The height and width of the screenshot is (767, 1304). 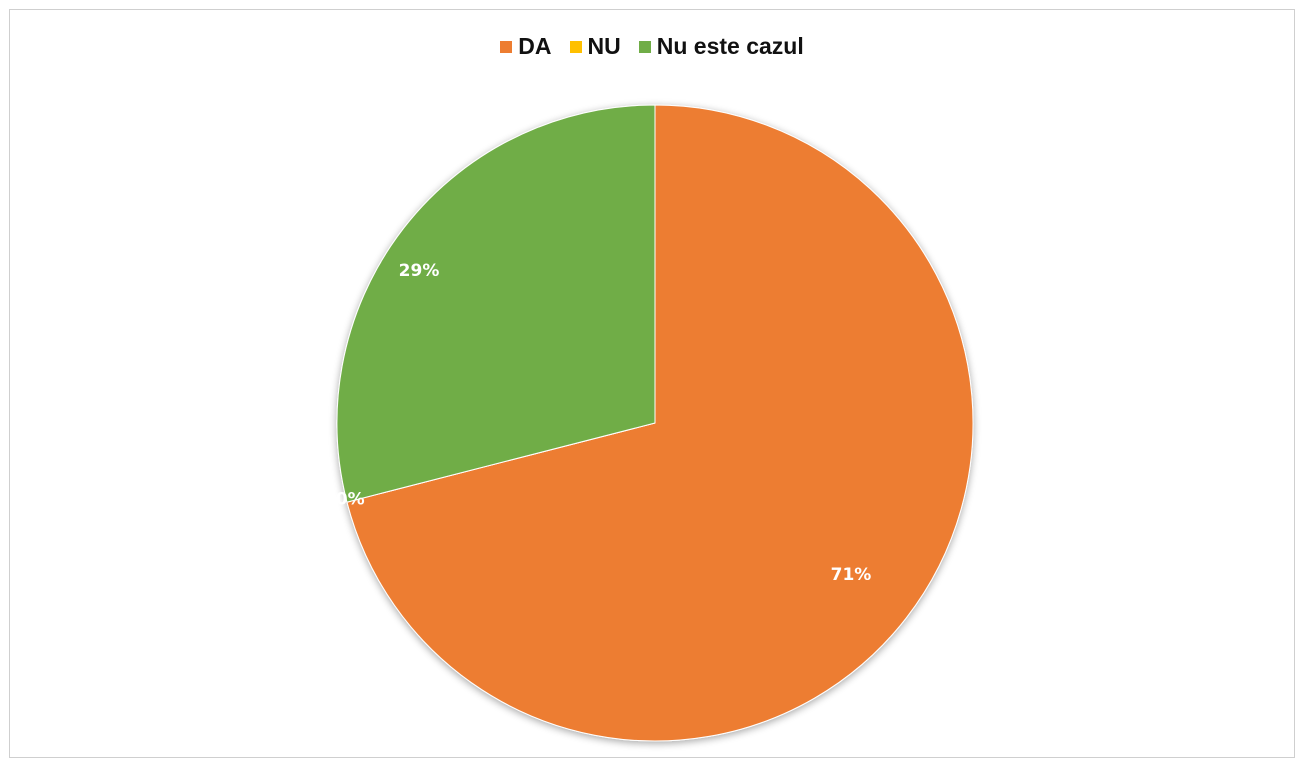 I want to click on legend-item-nu: NU, so click(x=595, y=46).